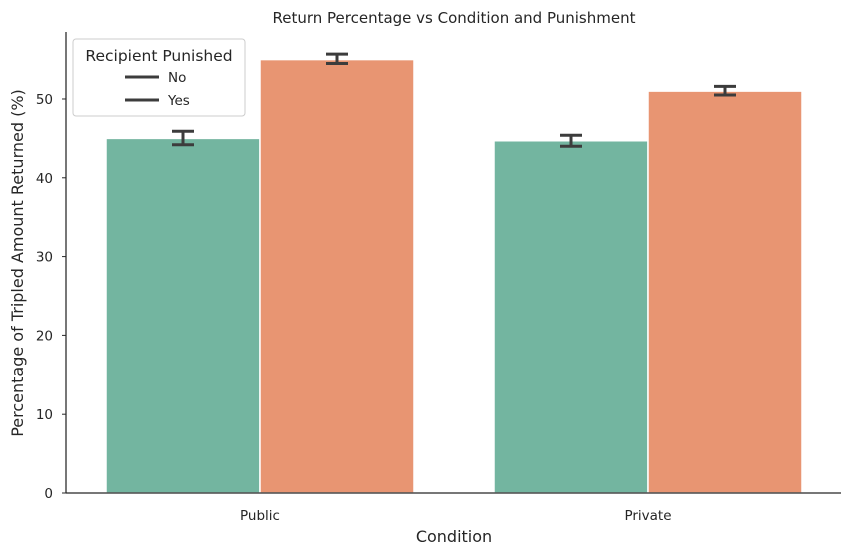 This screenshot has height=560, width=851. What do you see at coordinates (44, 415) in the screenshot?
I see `y-tick-label: 10` at bounding box center [44, 415].